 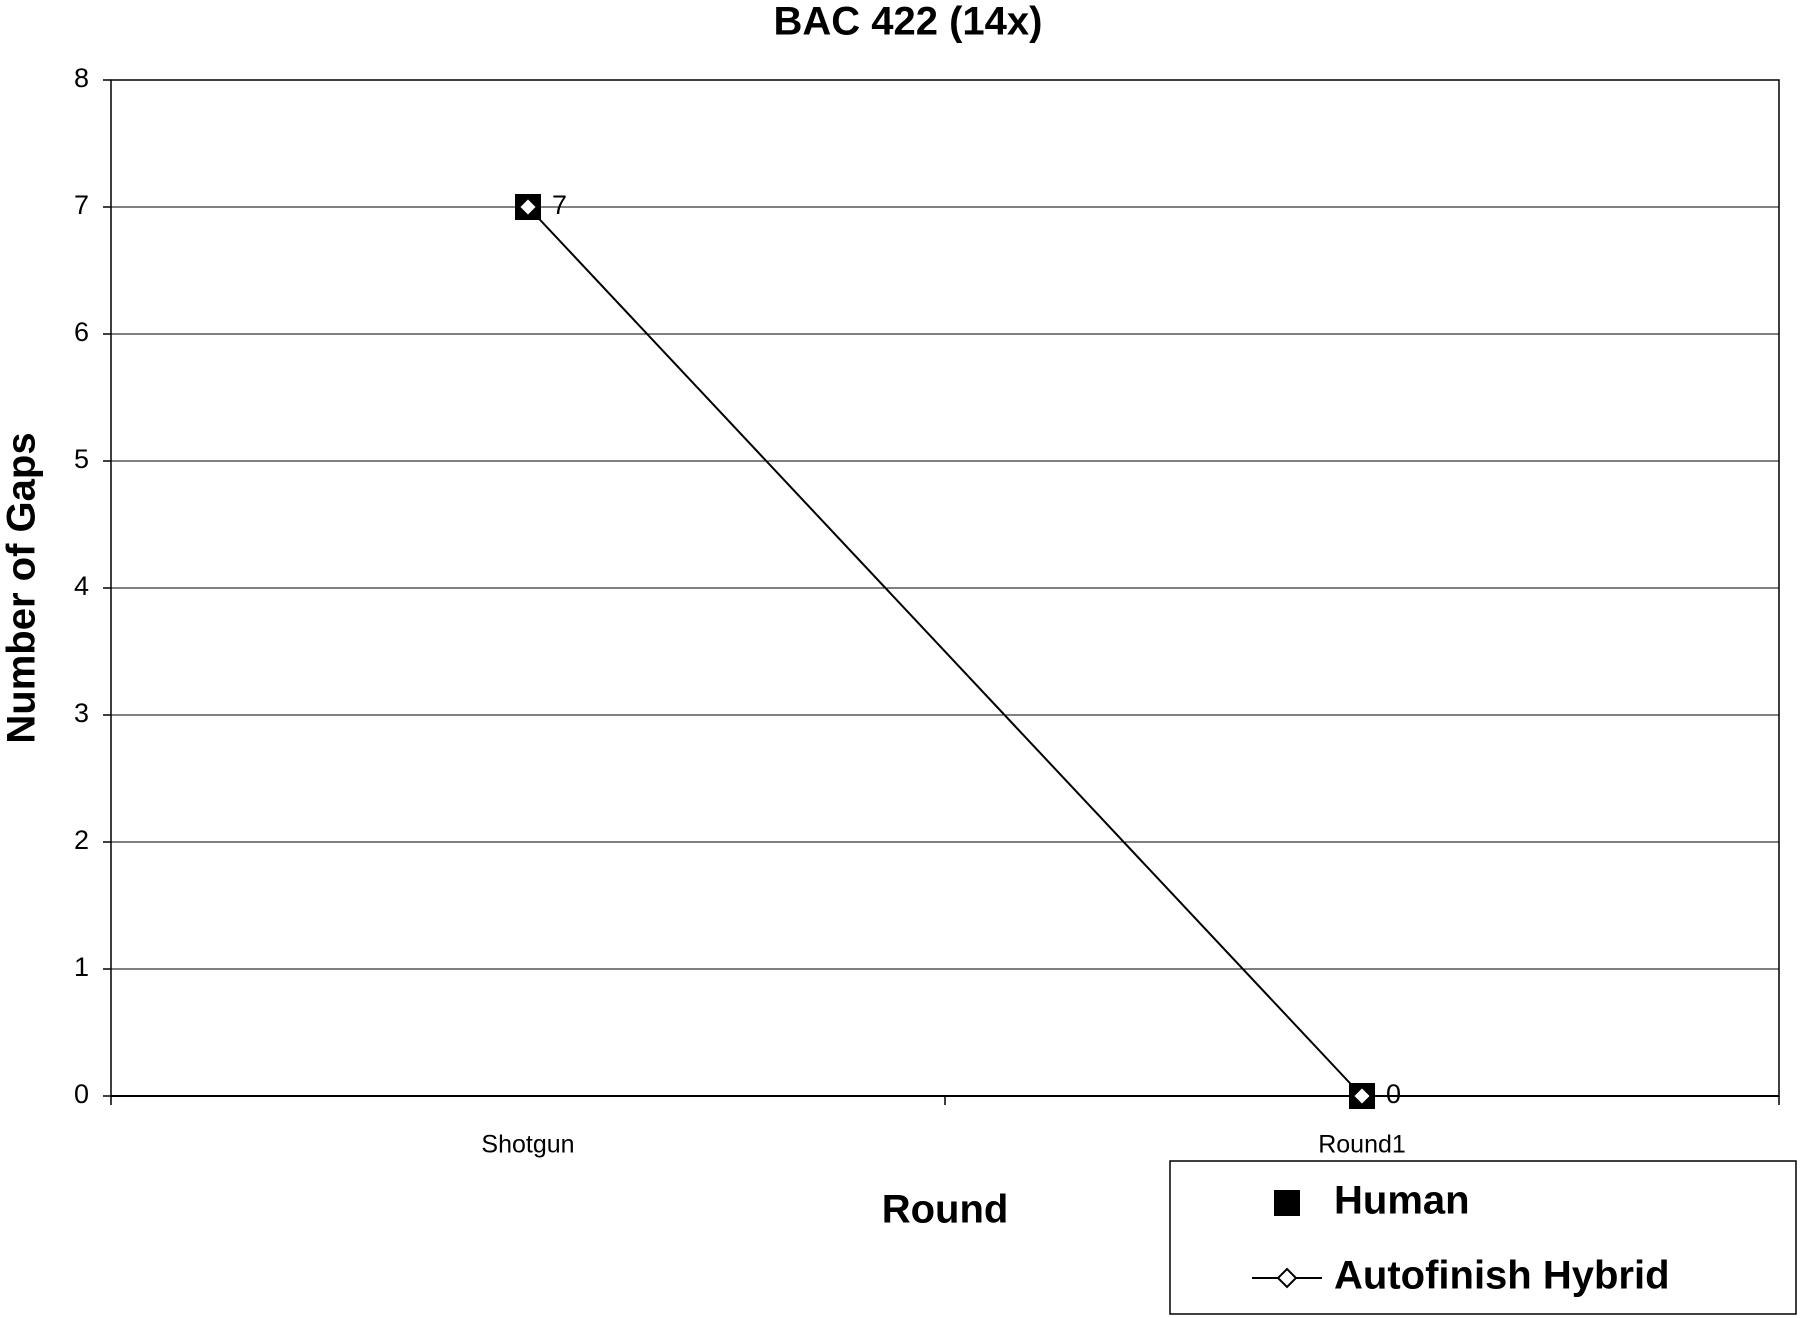 What do you see at coordinates (81, 205) in the screenshot?
I see `y-tick-label: 7` at bounding box center [81, 205].